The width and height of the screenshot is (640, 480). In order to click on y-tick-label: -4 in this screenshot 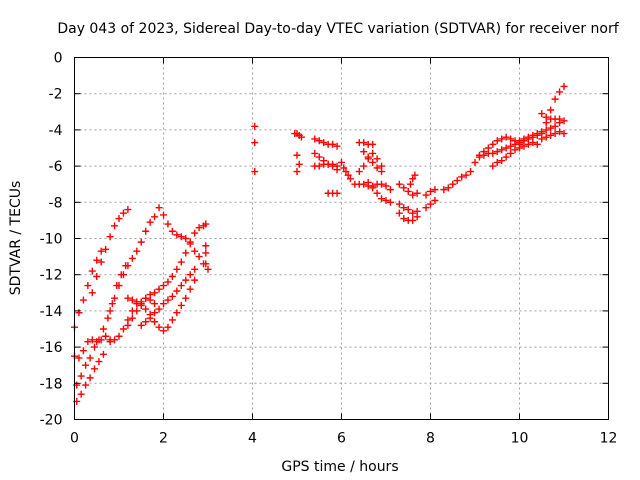, I will do `click(56, 131)`.